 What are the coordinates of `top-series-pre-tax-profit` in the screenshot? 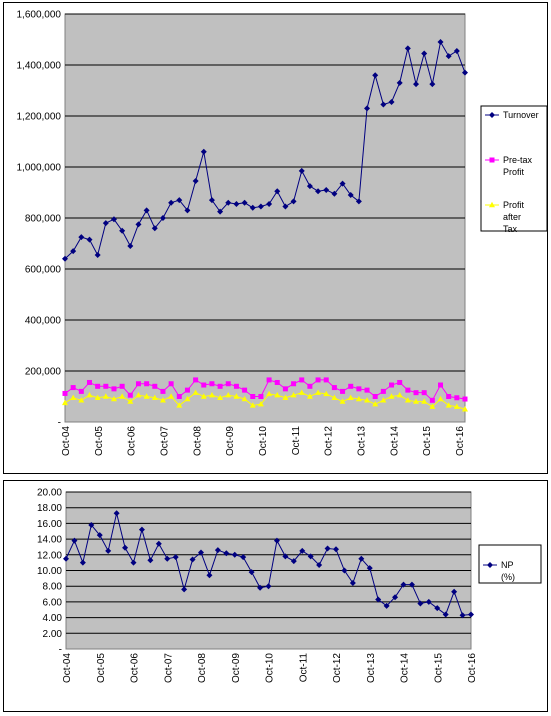 It's located at (265, 390).